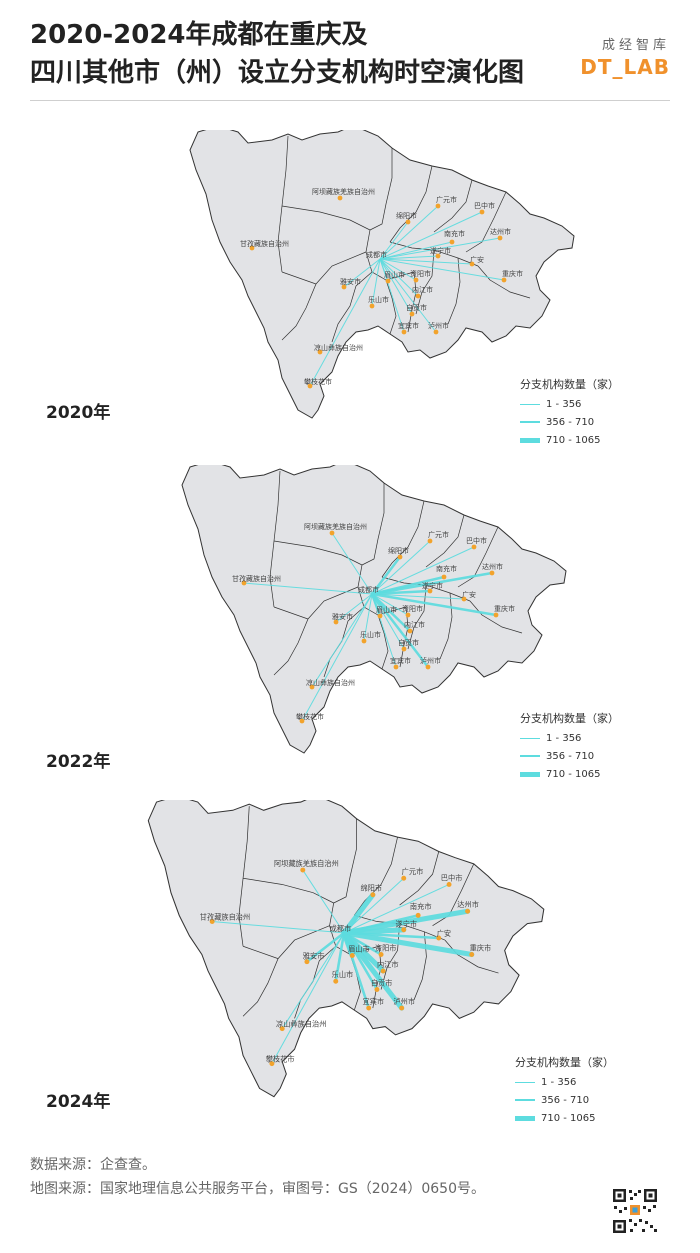 The width and height of the screenshot is (700, 1253). I want to click on place-label-guangan: 广安, so click(444, 933).